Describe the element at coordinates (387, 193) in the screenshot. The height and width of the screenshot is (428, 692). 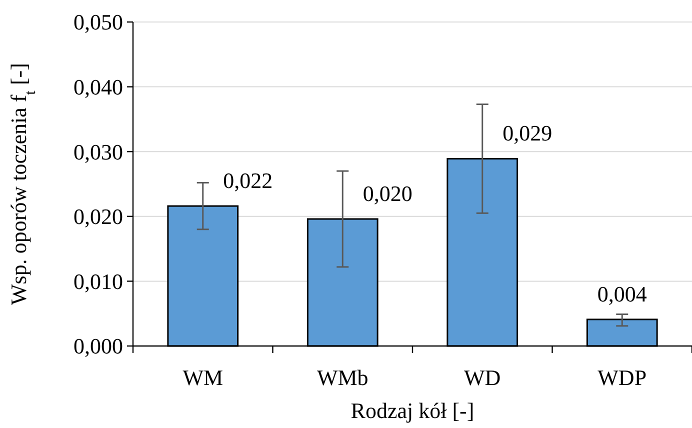
I see `data-label: 0,020` at that location.